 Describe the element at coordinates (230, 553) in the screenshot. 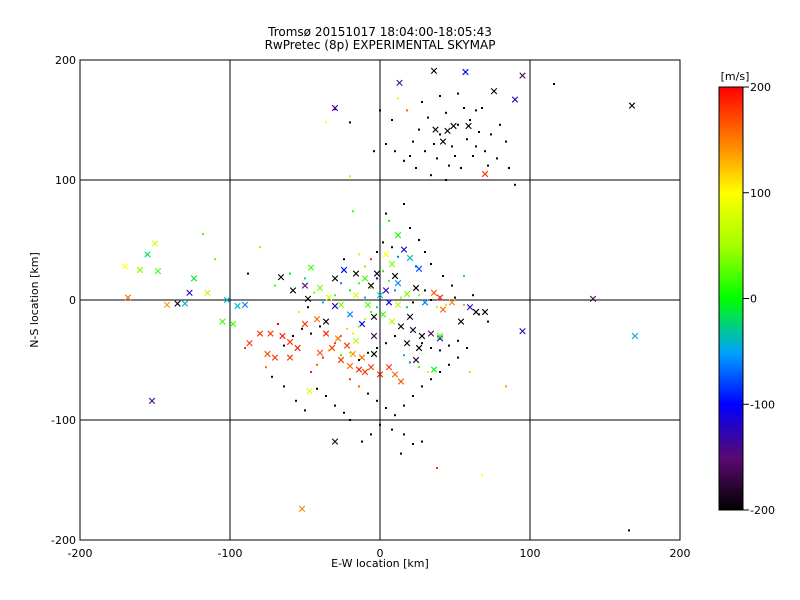

I see `x-tick-label: -100` at that location.